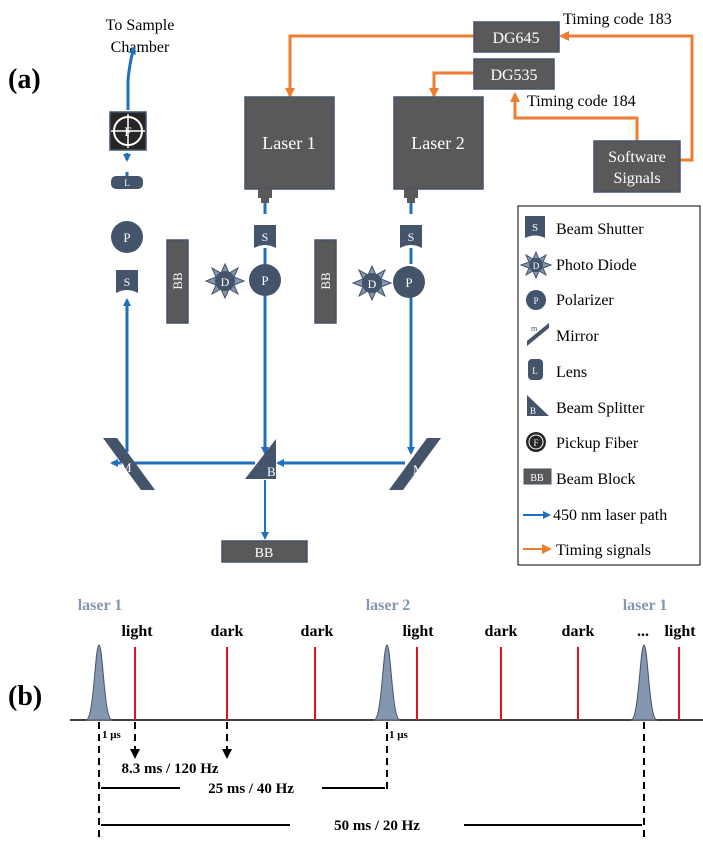  What do you see at coordinates (317, 631) in the screenshot?
I see `dark-label-2: dark` at bounding box center [317, 631].